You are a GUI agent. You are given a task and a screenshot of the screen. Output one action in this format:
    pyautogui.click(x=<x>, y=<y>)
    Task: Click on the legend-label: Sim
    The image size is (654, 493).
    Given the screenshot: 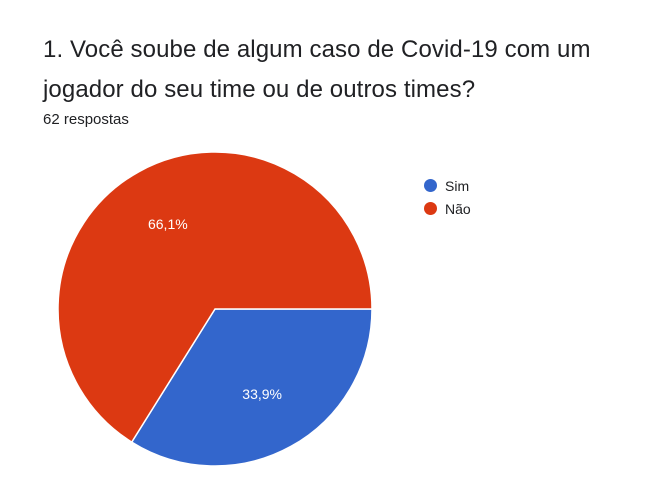 What is the action you would take?
    pyautogui.click(x=457, y=185)
    